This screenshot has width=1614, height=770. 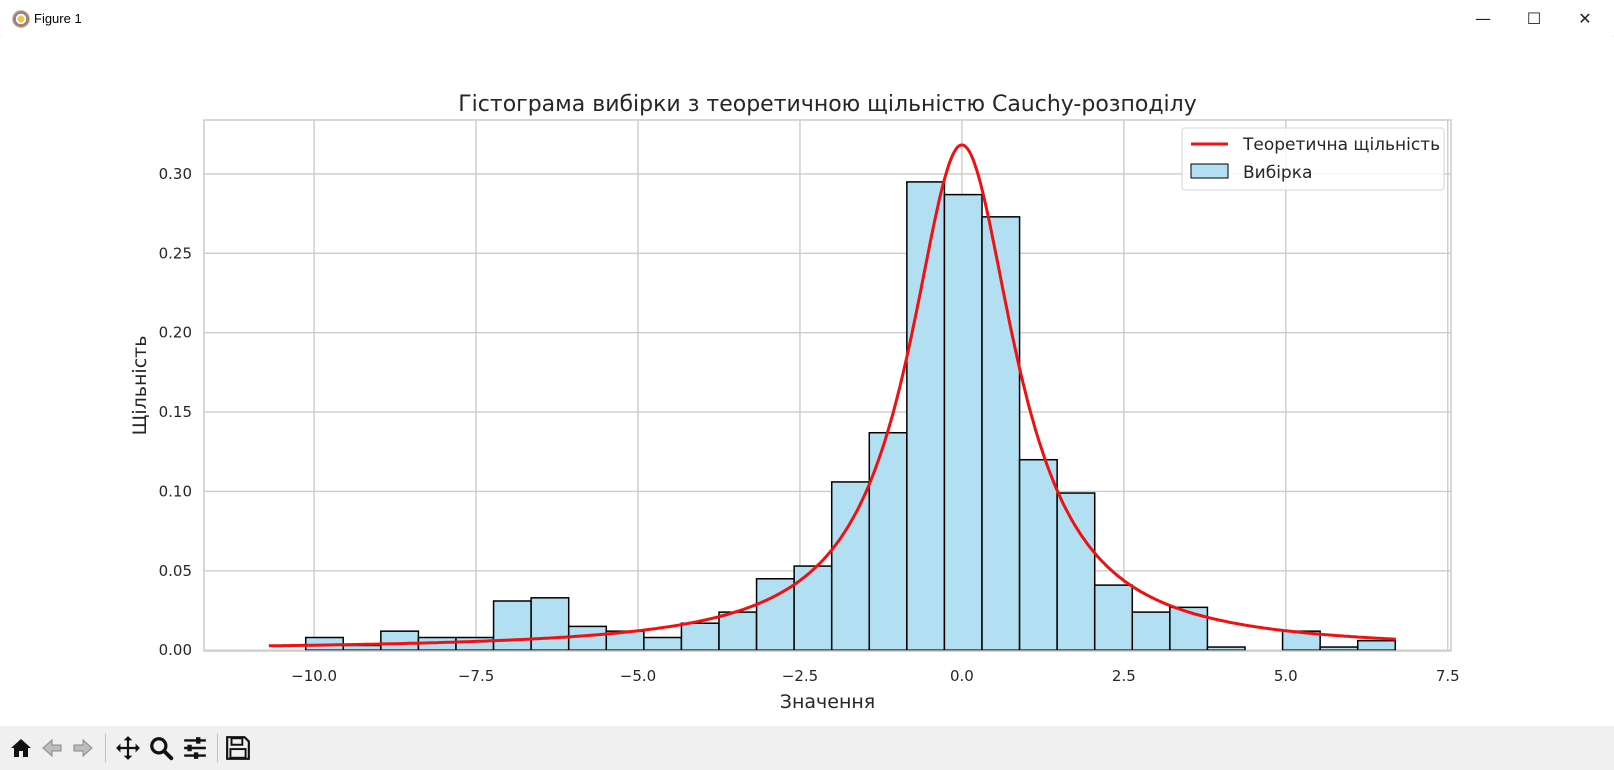 I want to click on legend-bar-label: Вибірка, so click(x=1277, y=173).